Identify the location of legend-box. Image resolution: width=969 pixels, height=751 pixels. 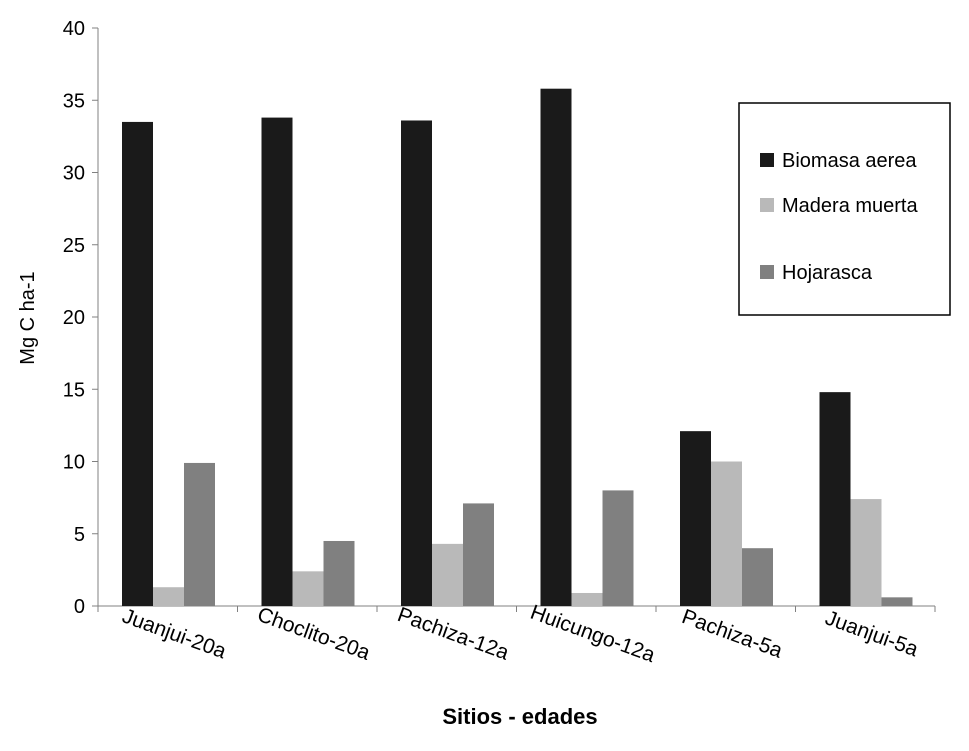
(844, 209).